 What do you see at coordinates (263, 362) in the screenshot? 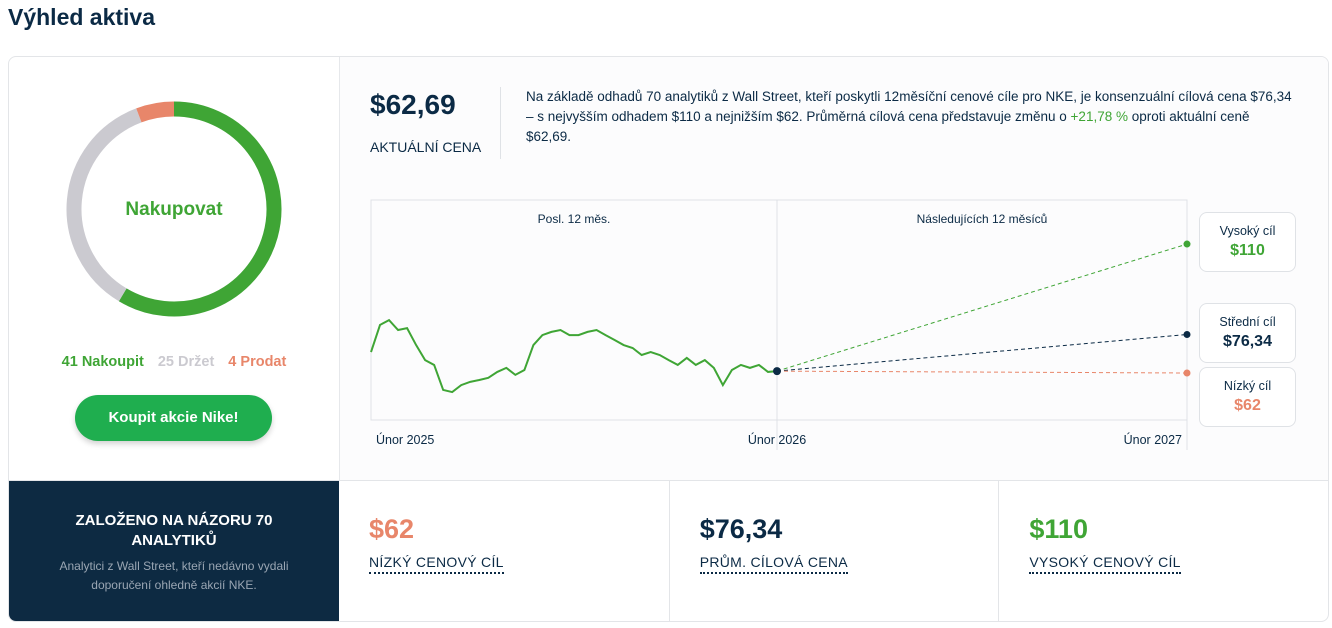
I see `count-name: Prodat` at bounding box center [263, 362].